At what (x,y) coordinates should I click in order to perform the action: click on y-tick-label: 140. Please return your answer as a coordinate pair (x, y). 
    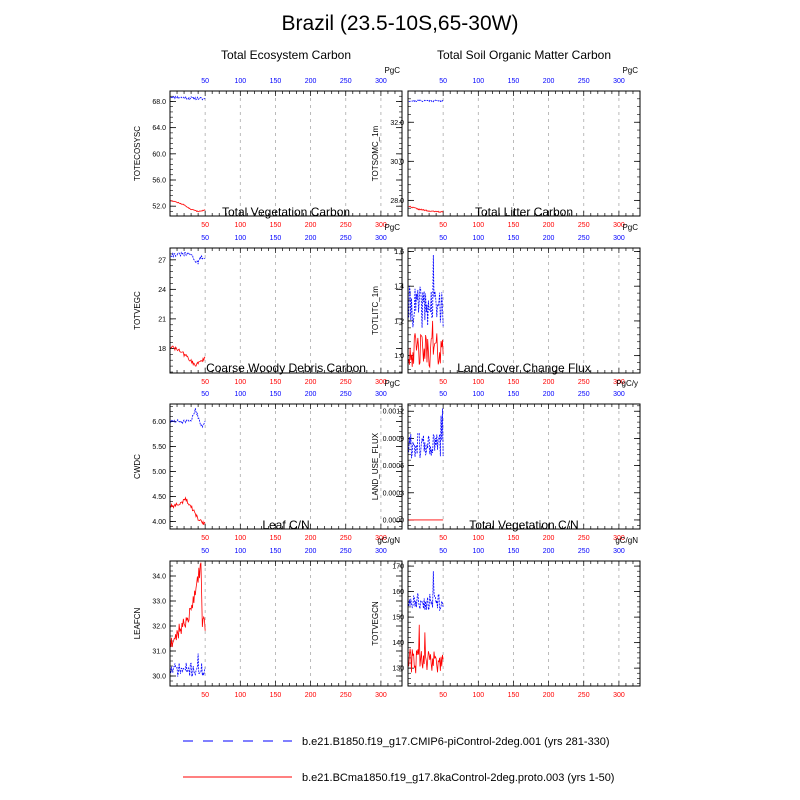
    Looking at the image, I should click on (398, 643).